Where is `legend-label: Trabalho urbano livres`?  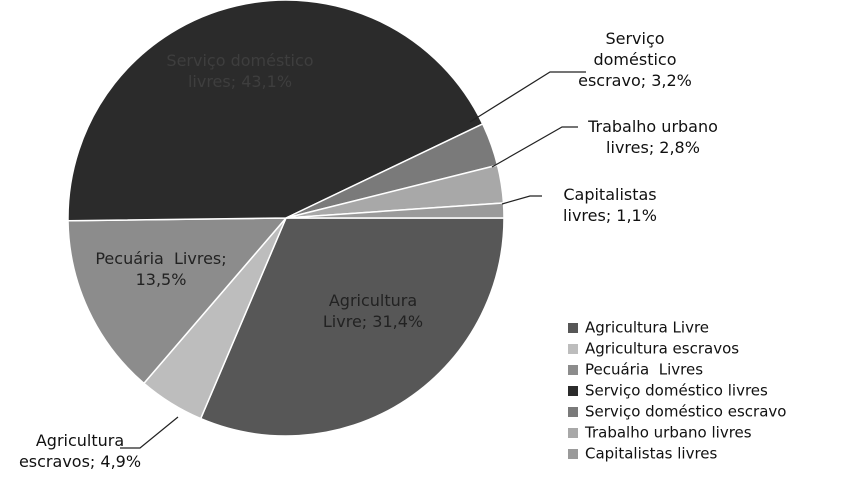
legend-label: Trabalho urbano livres is located at coordinates (668, 433).